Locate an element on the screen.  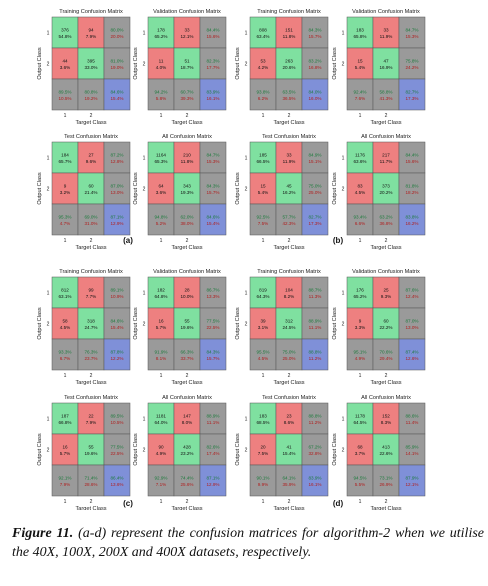
matrix-cell-value: 85.9% is located at coordinates (411, 447).